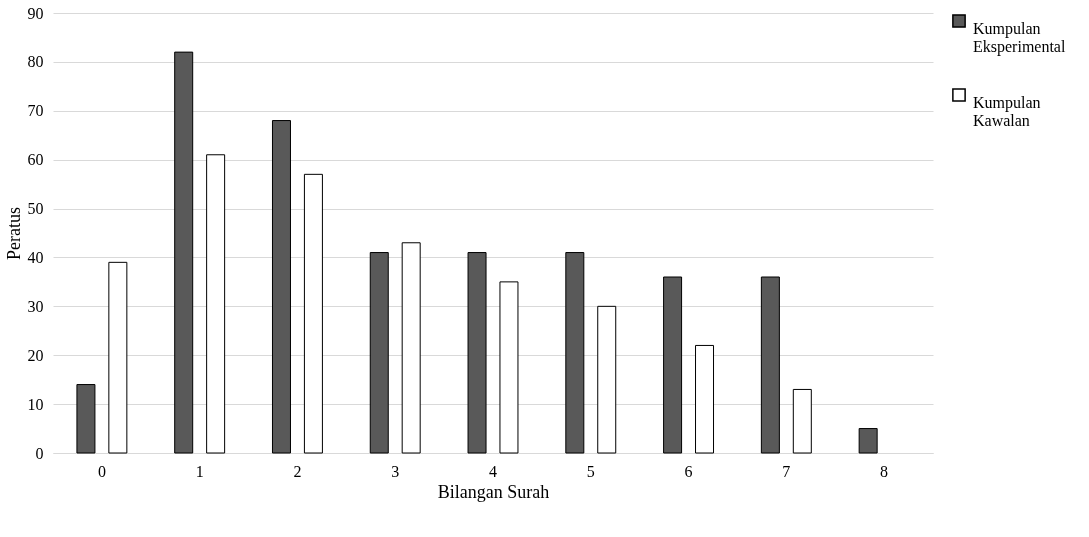  Describe the element at coordinates (101, 471) in the screenshot. I see `x-tick-label: 0` at that location.